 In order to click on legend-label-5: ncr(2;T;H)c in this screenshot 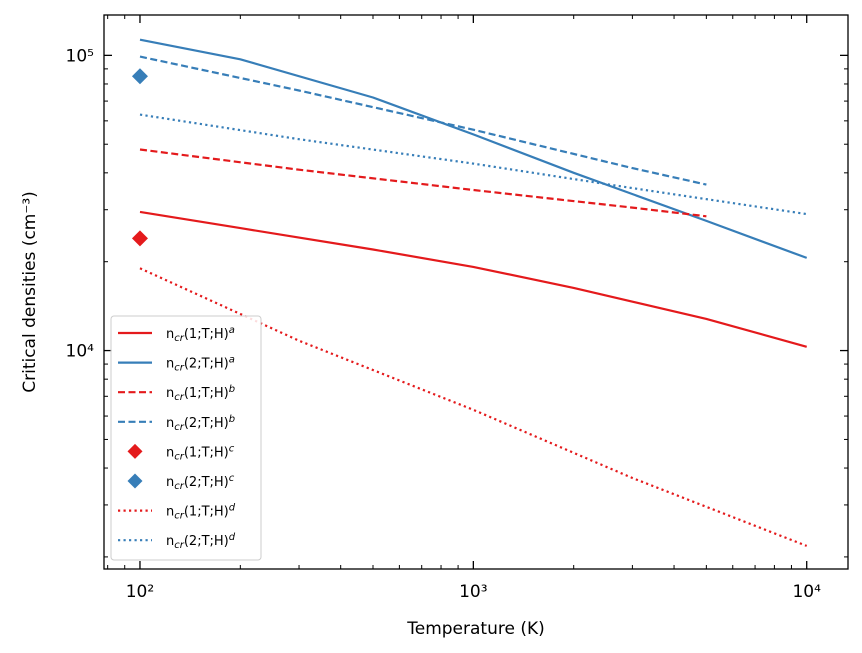, I will do `click(200, 482)`.